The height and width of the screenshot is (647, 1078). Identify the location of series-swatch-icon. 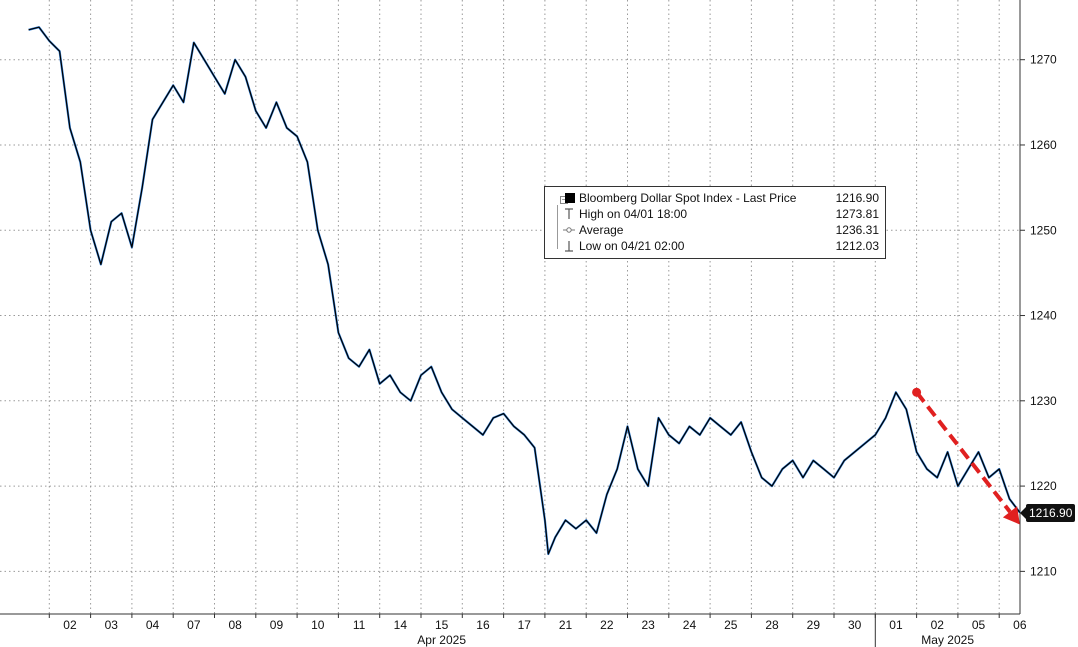
(570, 198).